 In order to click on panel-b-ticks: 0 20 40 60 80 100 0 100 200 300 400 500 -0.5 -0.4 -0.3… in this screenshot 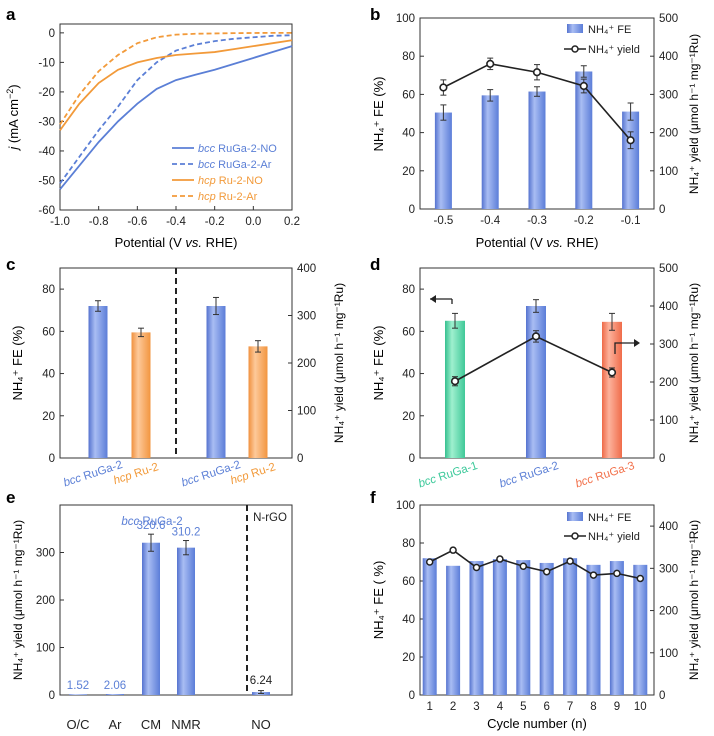, I will do `click(537, 120)`.